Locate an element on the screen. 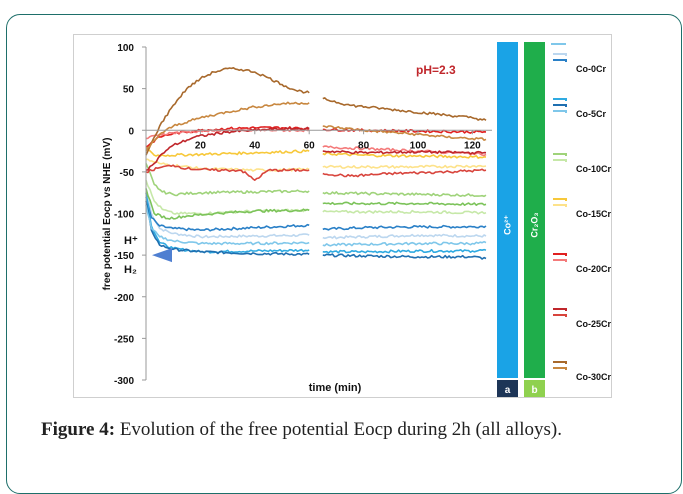  h-plus-label: H⁺ is located at coordinates (131, 241).